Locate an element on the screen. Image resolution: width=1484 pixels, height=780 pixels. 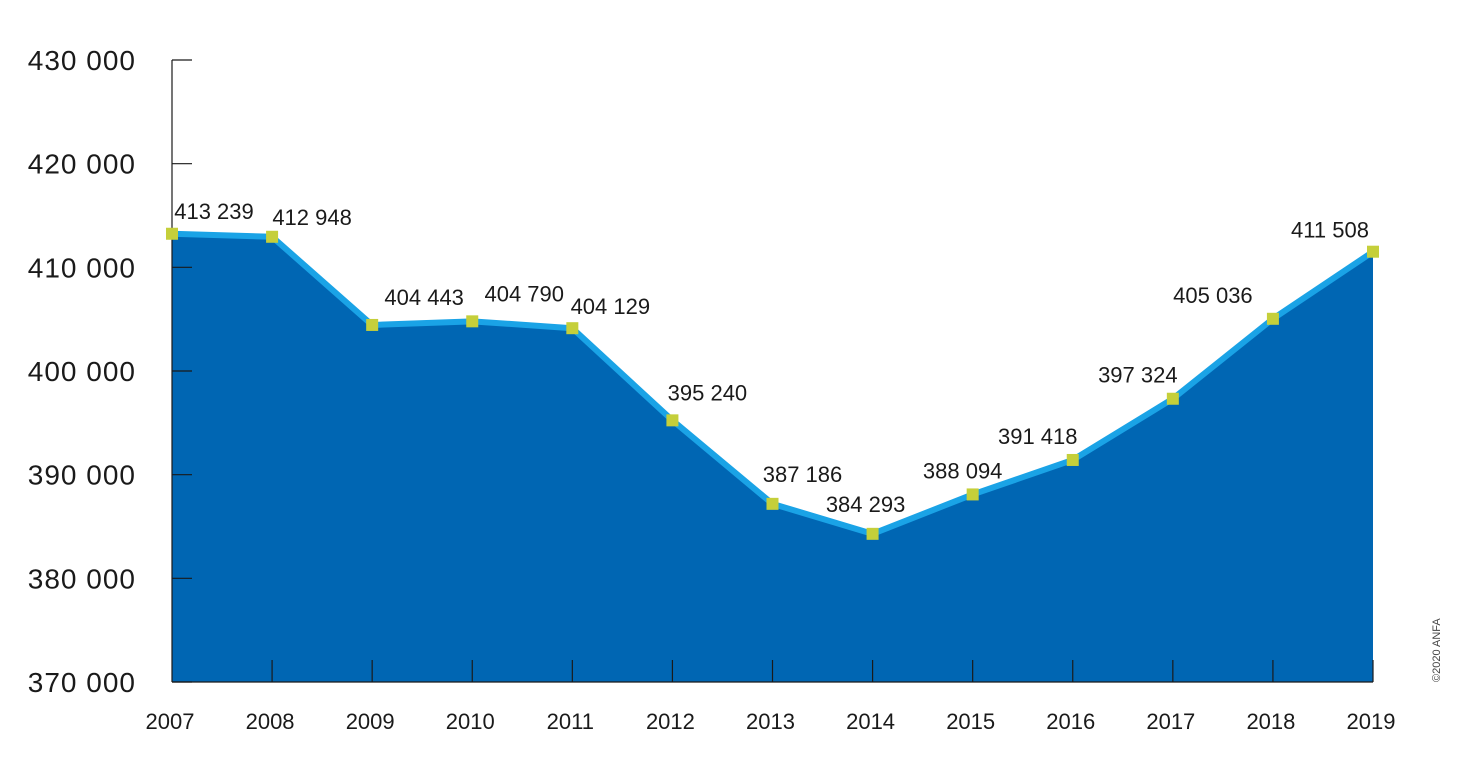
x-tick-label: 2017 is located at coordinates (1170, 721).